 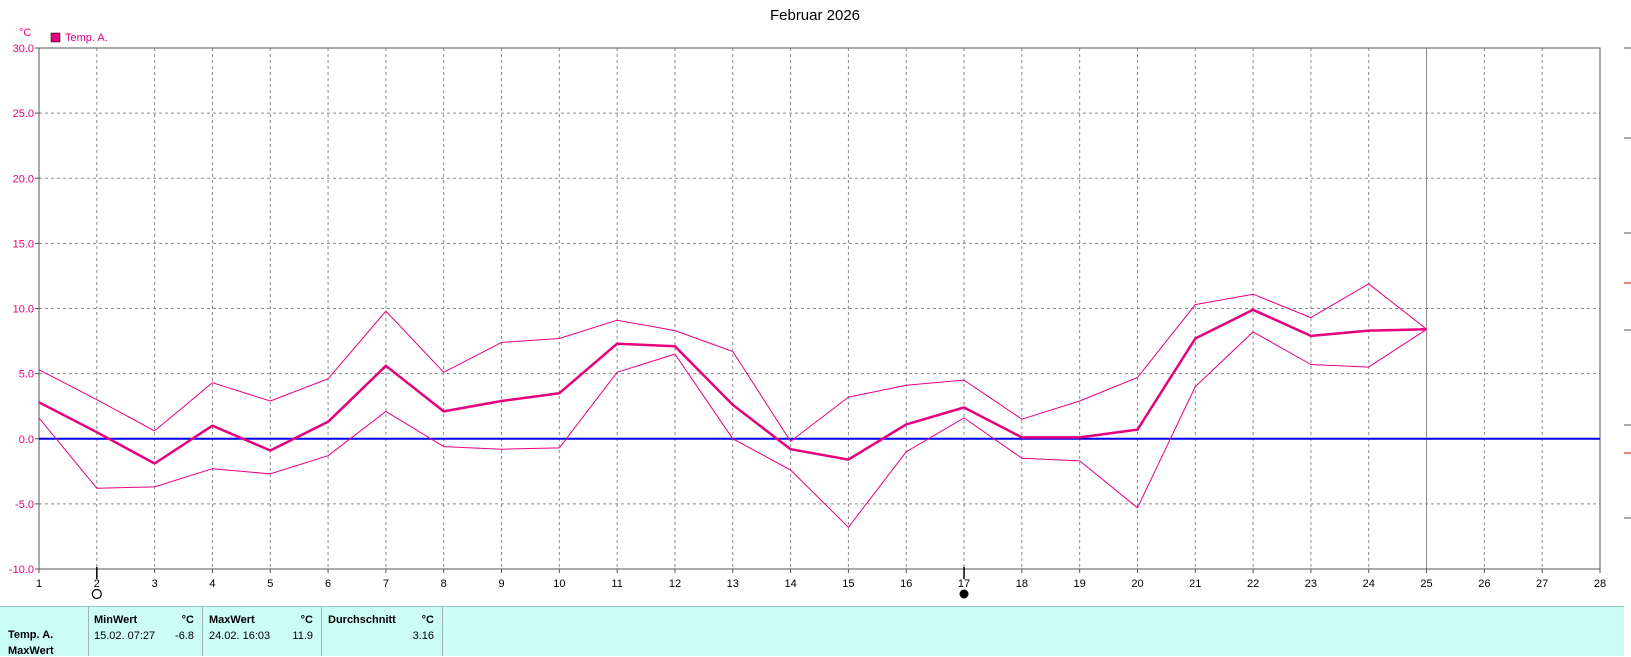 I want to click on y-tick-label: 10.0, so click(x=23, y=310).